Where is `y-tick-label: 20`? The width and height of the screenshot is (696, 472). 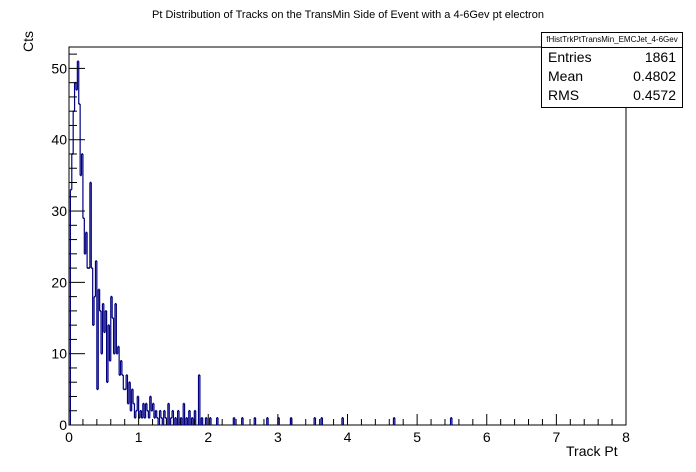
y-tick-label: 20 is located at coordinates (59, 282).